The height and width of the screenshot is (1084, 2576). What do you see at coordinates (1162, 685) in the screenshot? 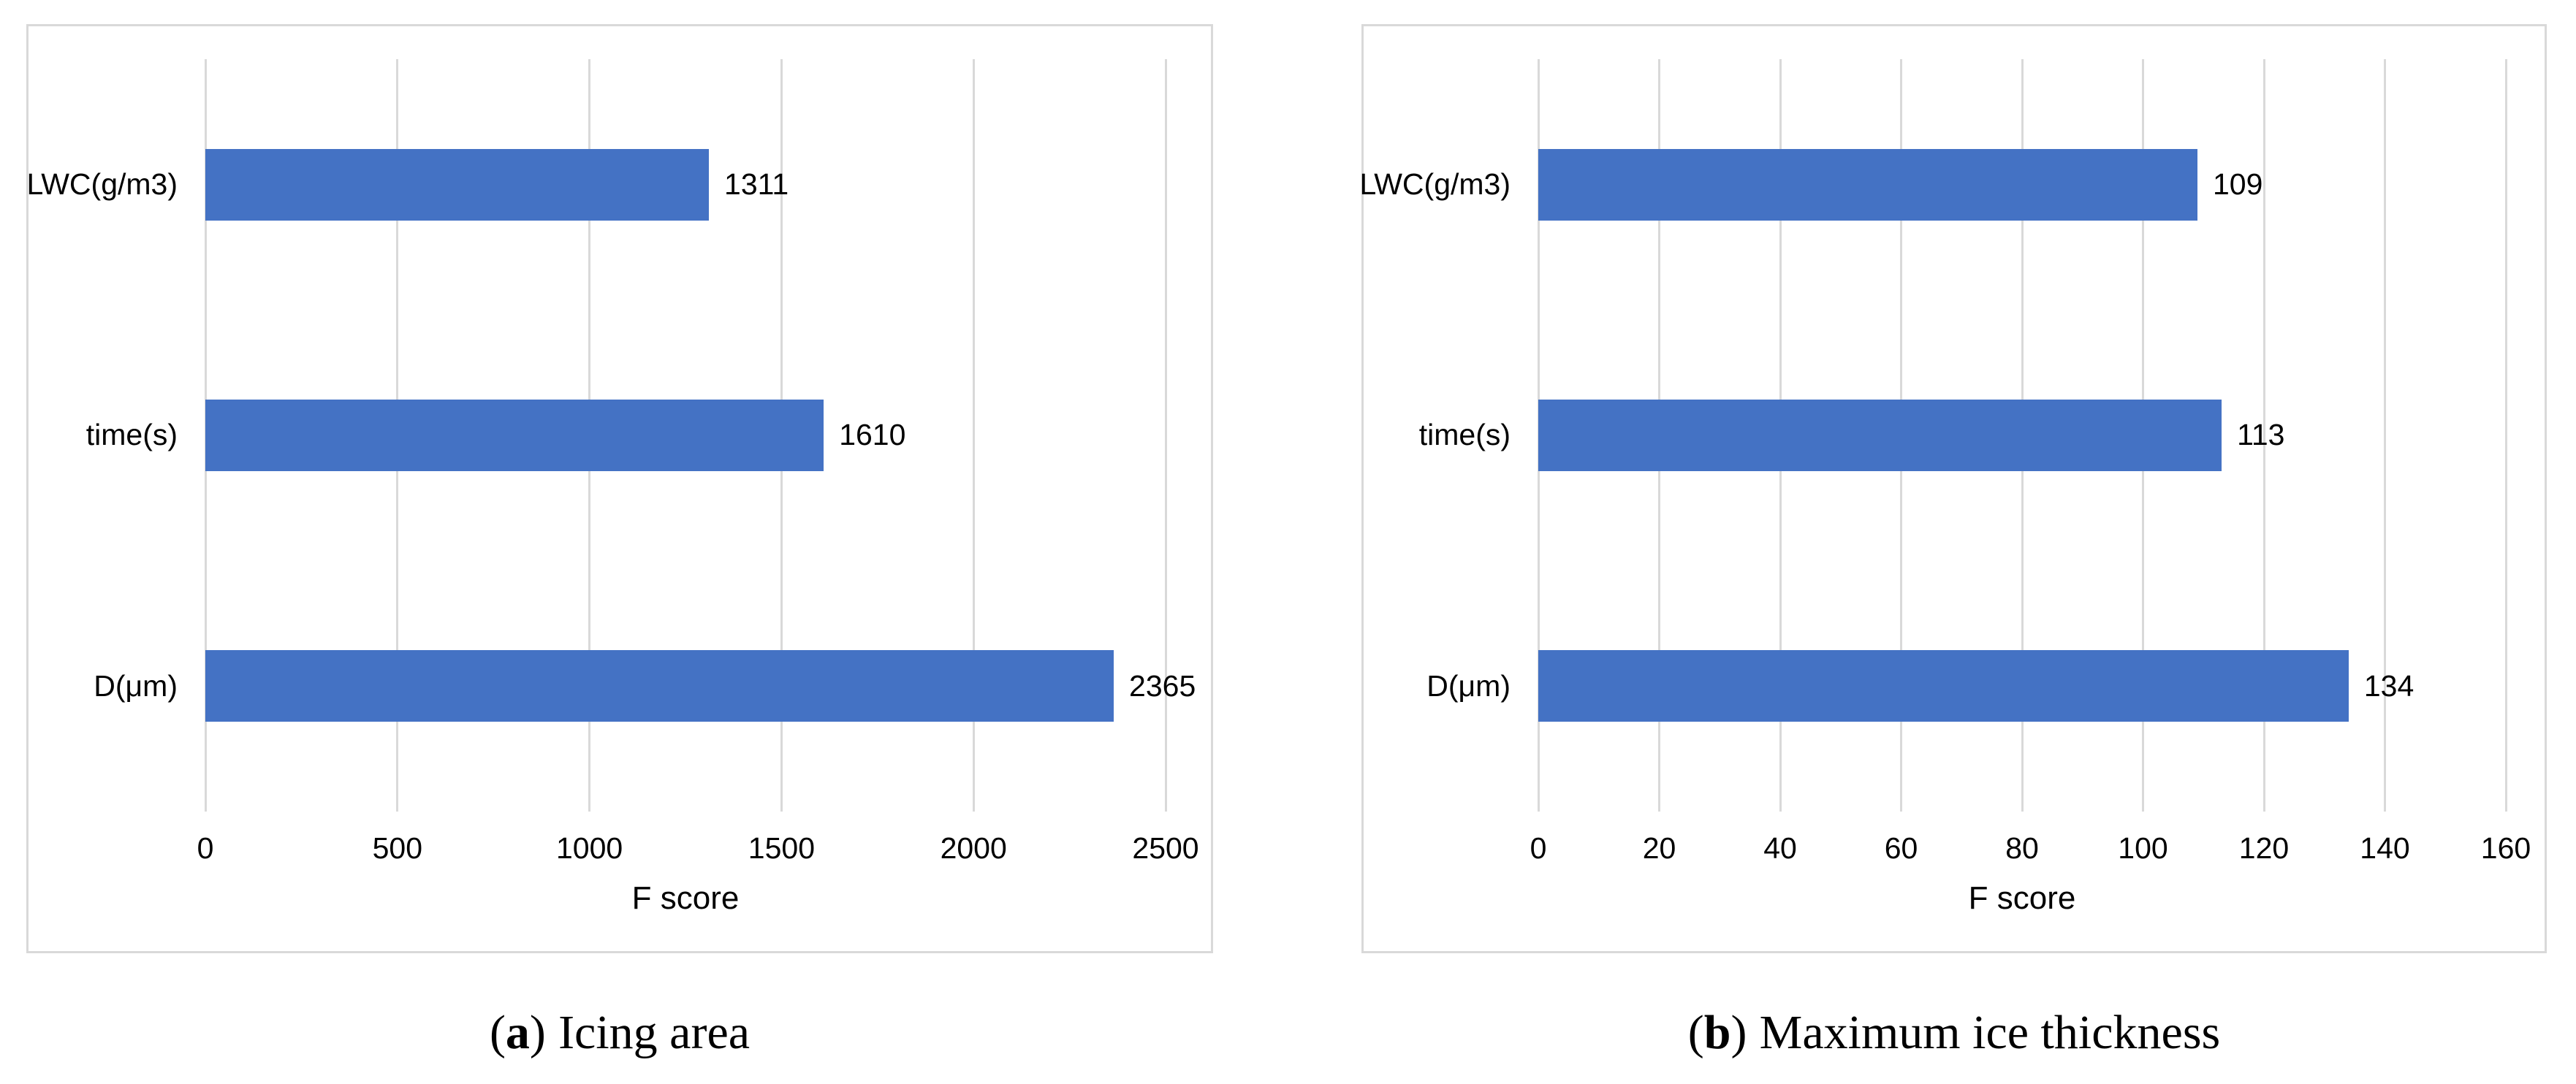
I see `bar-value-label: 2365` at bounding box center [1162, 685].